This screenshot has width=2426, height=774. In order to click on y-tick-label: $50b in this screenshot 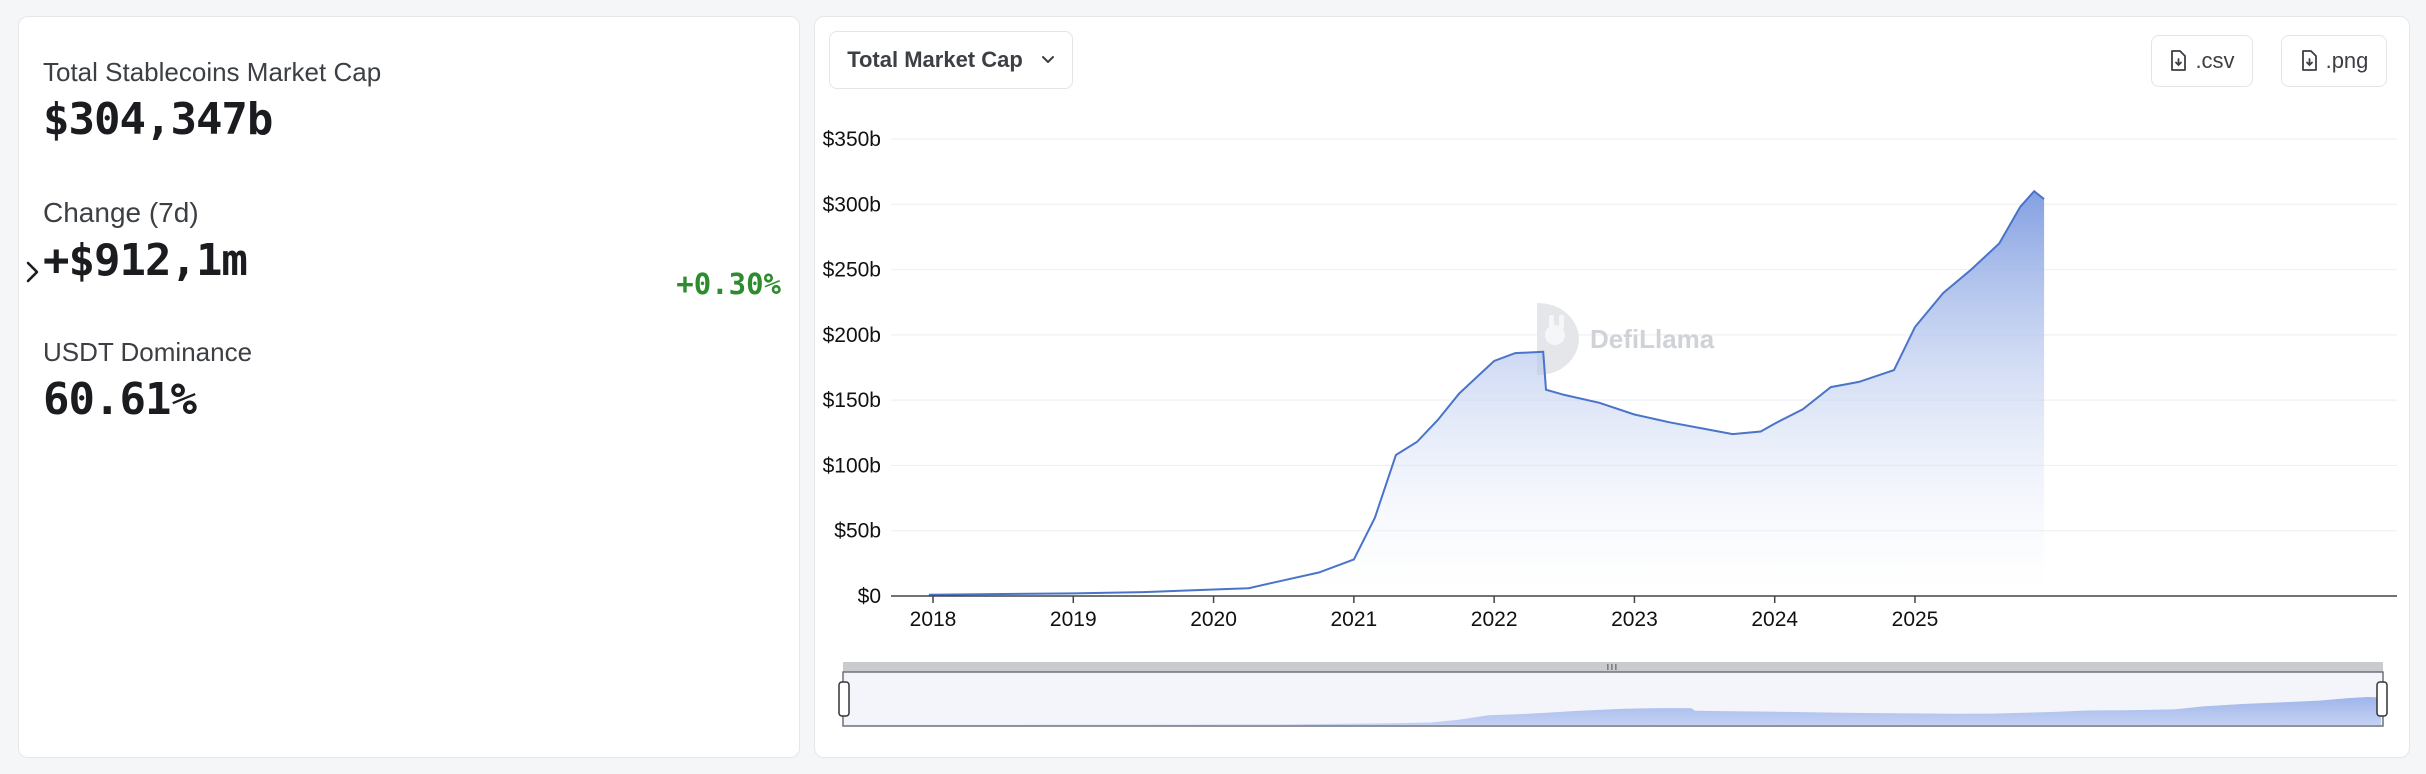, I will do `click(857, 531)`.